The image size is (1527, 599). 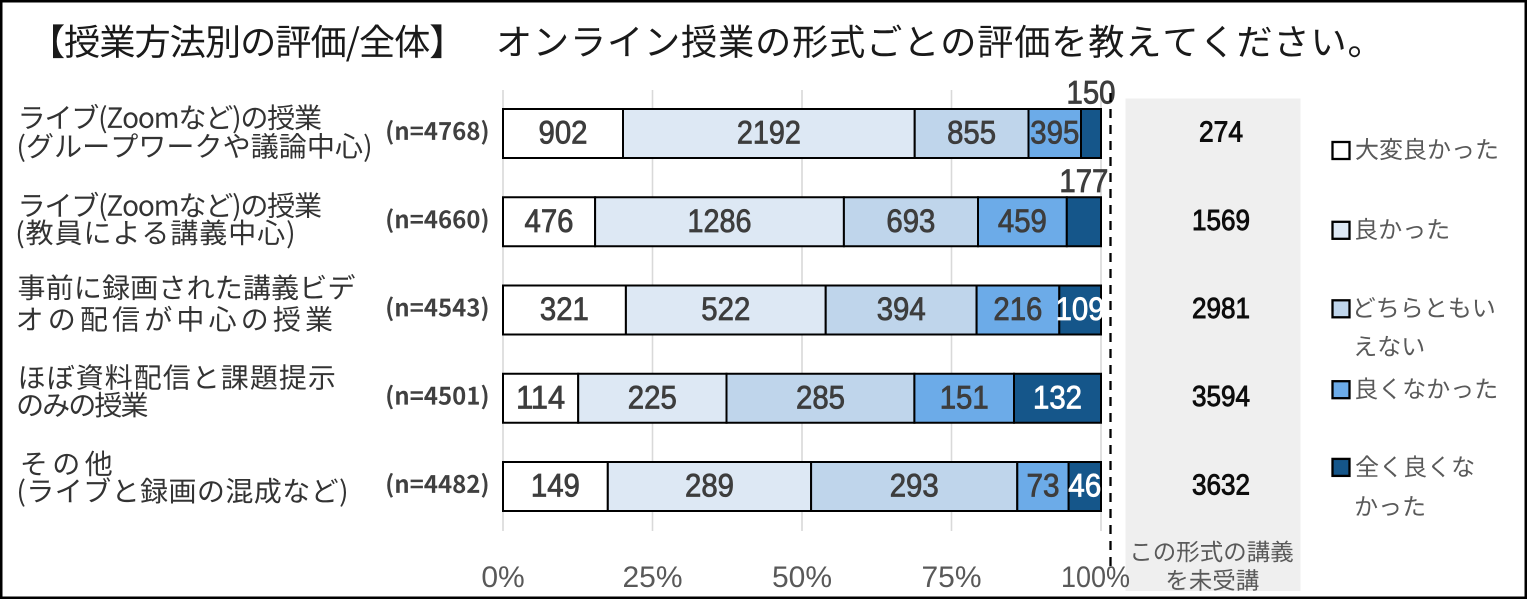 What do you see at coordinates (1080, 309) in the screenshot?
I see `svg-text: 109` at bounding box center [1080, 309].